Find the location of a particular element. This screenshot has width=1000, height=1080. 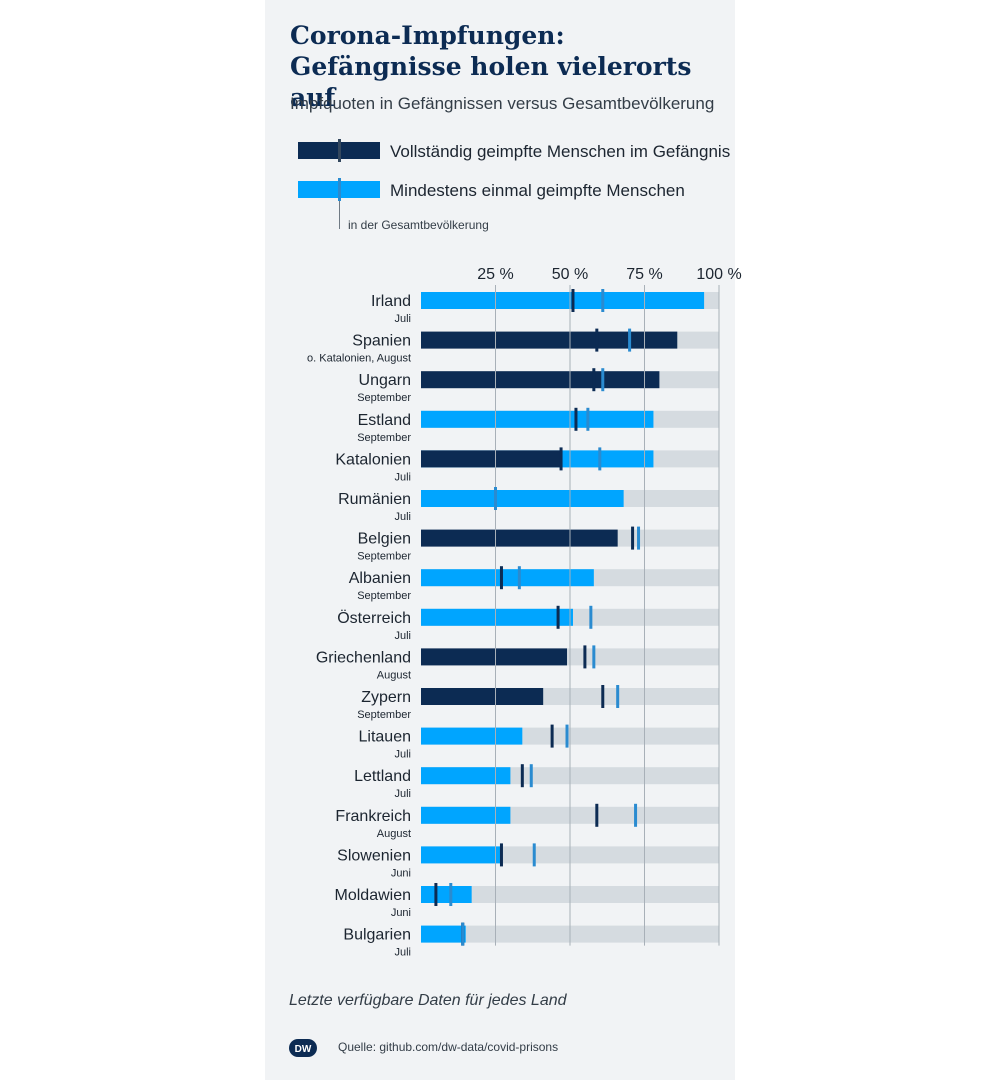

country-label: Estland is located at coordinates (384, 420).